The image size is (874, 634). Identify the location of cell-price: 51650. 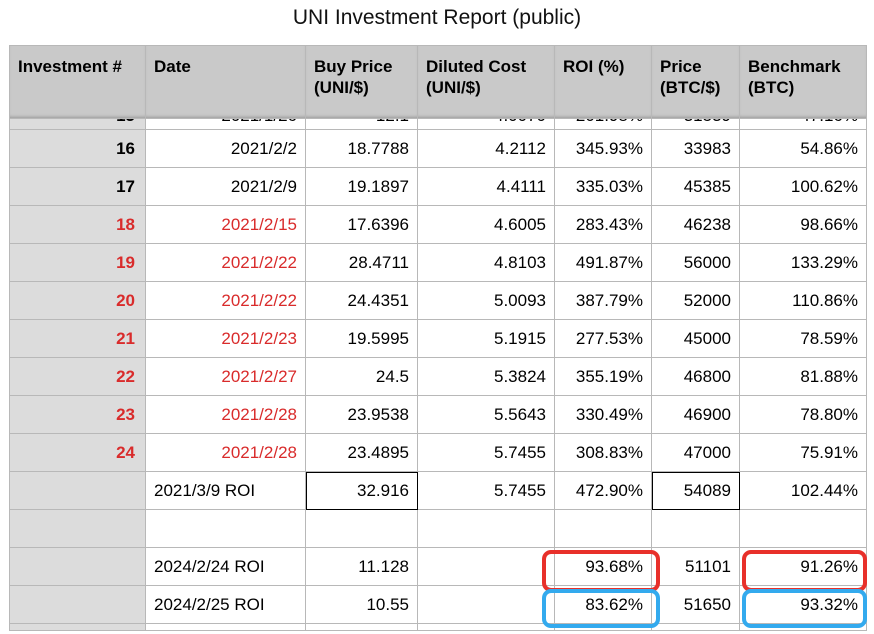
(695, 604).